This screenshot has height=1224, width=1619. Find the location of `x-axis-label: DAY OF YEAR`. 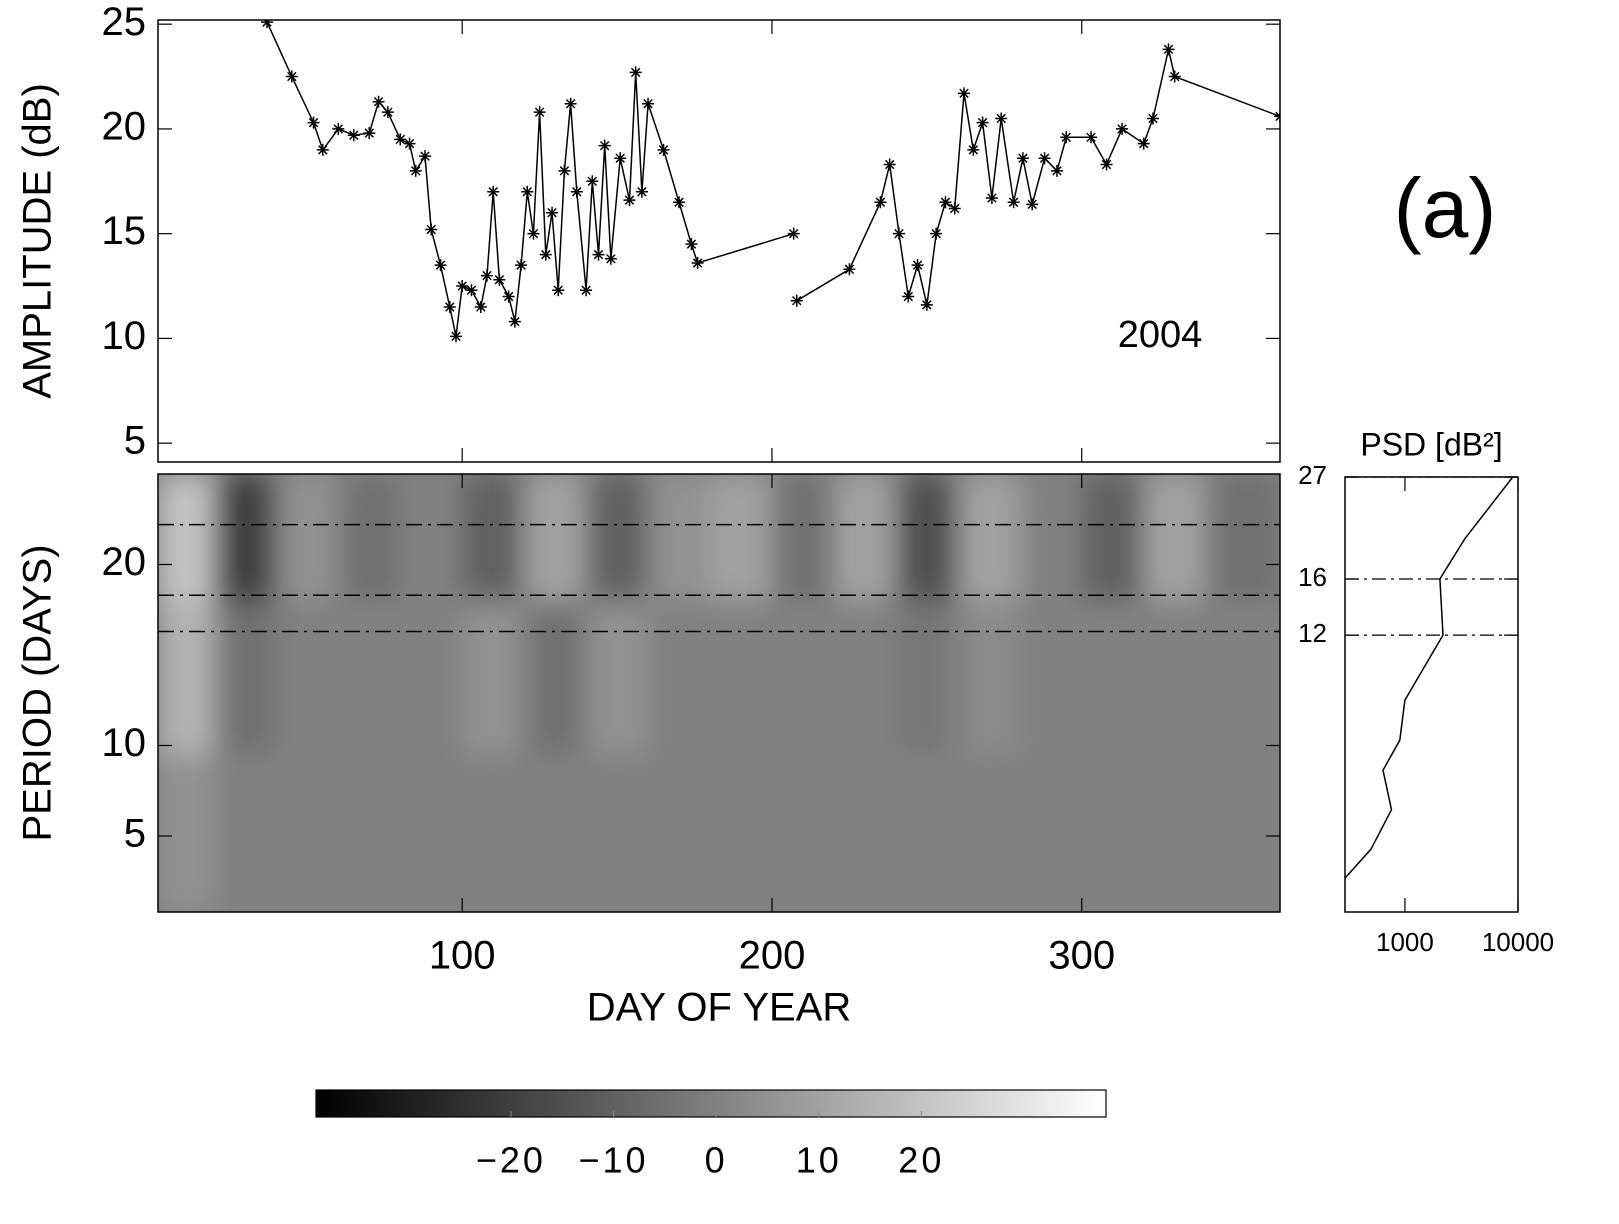

x-axis-label: DAY OF YEAR is located at coordinates (719, 1008).